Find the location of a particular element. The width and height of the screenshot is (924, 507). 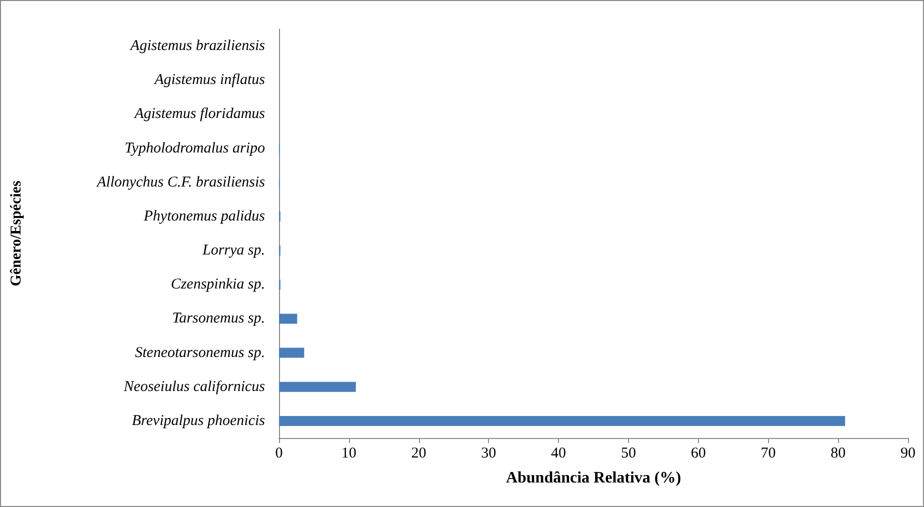

y-axis-title: Gênero/Espécies is located at coordinates (16, 233).